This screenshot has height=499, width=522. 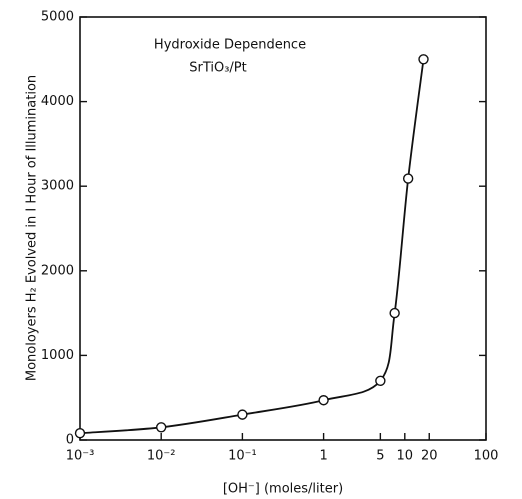 I want to click on x-tick-label: 10⁻², so click(x=161, y=456).